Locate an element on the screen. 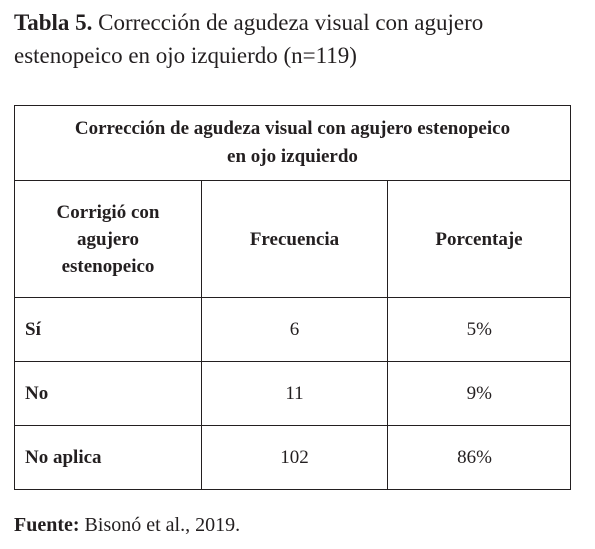 The image size is (595, 549). header-cell: Frecuencia is located at coordinates (294, 239).